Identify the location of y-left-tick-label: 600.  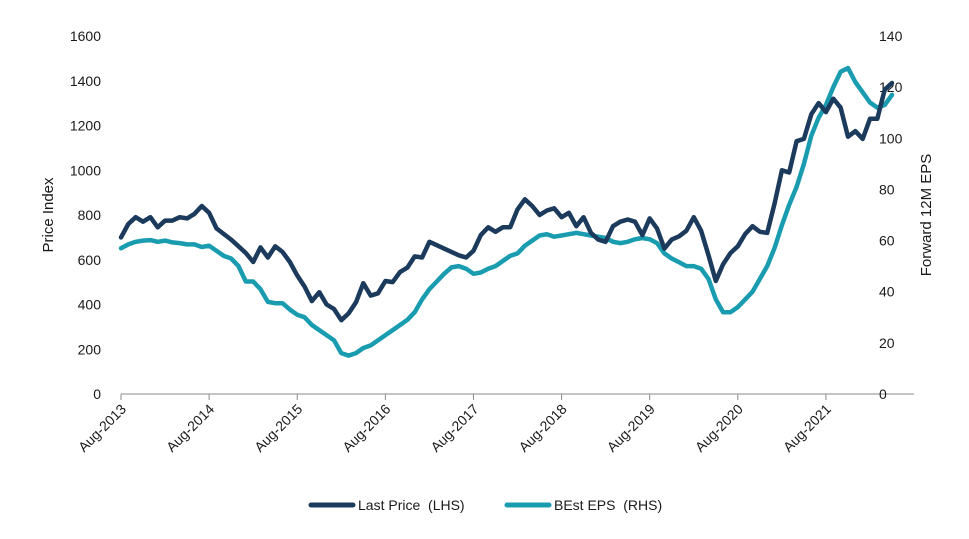
(90, 260).